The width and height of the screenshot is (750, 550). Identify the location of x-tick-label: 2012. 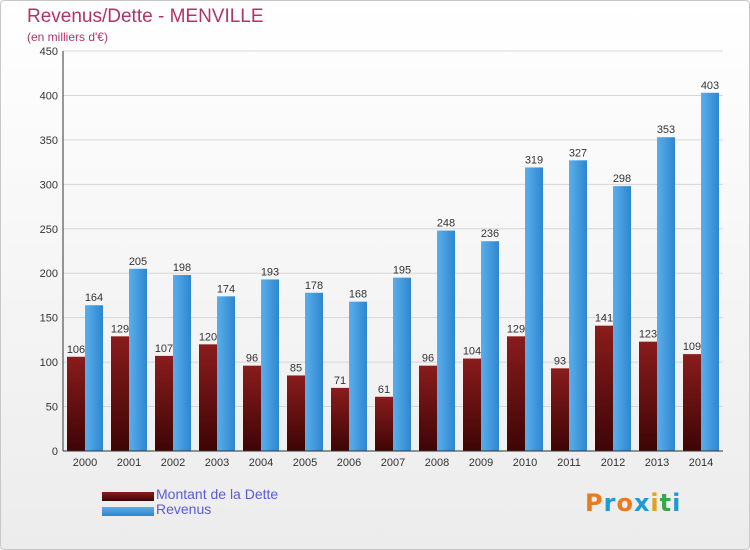
(613, 463).